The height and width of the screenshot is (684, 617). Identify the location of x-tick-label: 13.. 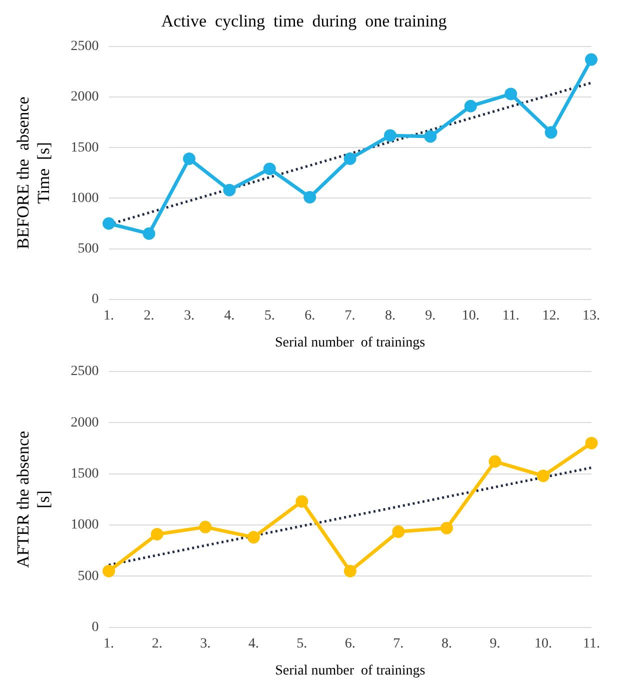
(591, 316).